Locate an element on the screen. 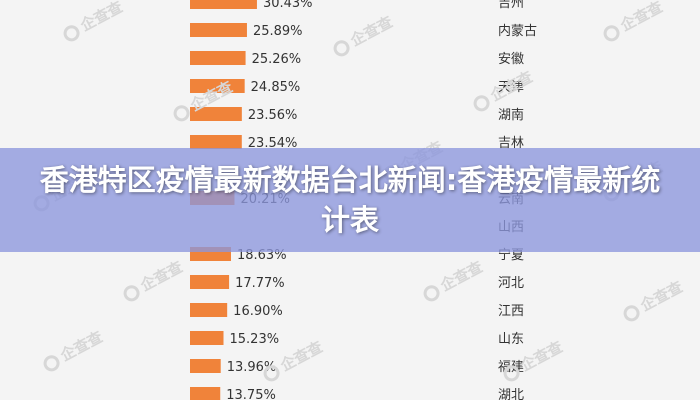 Image resolution: width=700 pixels, height=400 pixels. bar-value-label: 16.90% is located at coordinates (258, 311).